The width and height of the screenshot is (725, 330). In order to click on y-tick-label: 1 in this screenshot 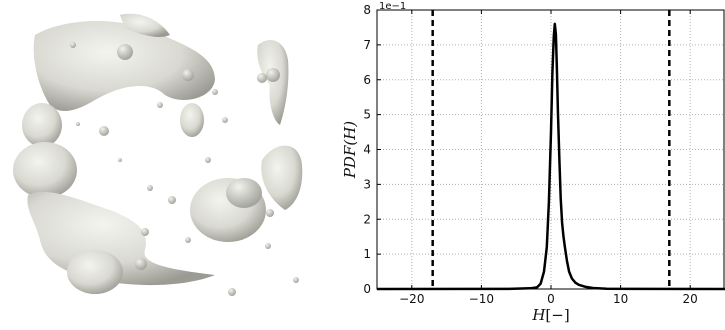, I will do `click(367, 254)`.